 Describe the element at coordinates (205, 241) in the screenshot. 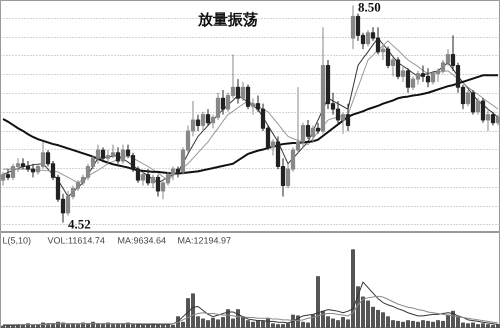

I see `text: MA:12194.97` at that location.